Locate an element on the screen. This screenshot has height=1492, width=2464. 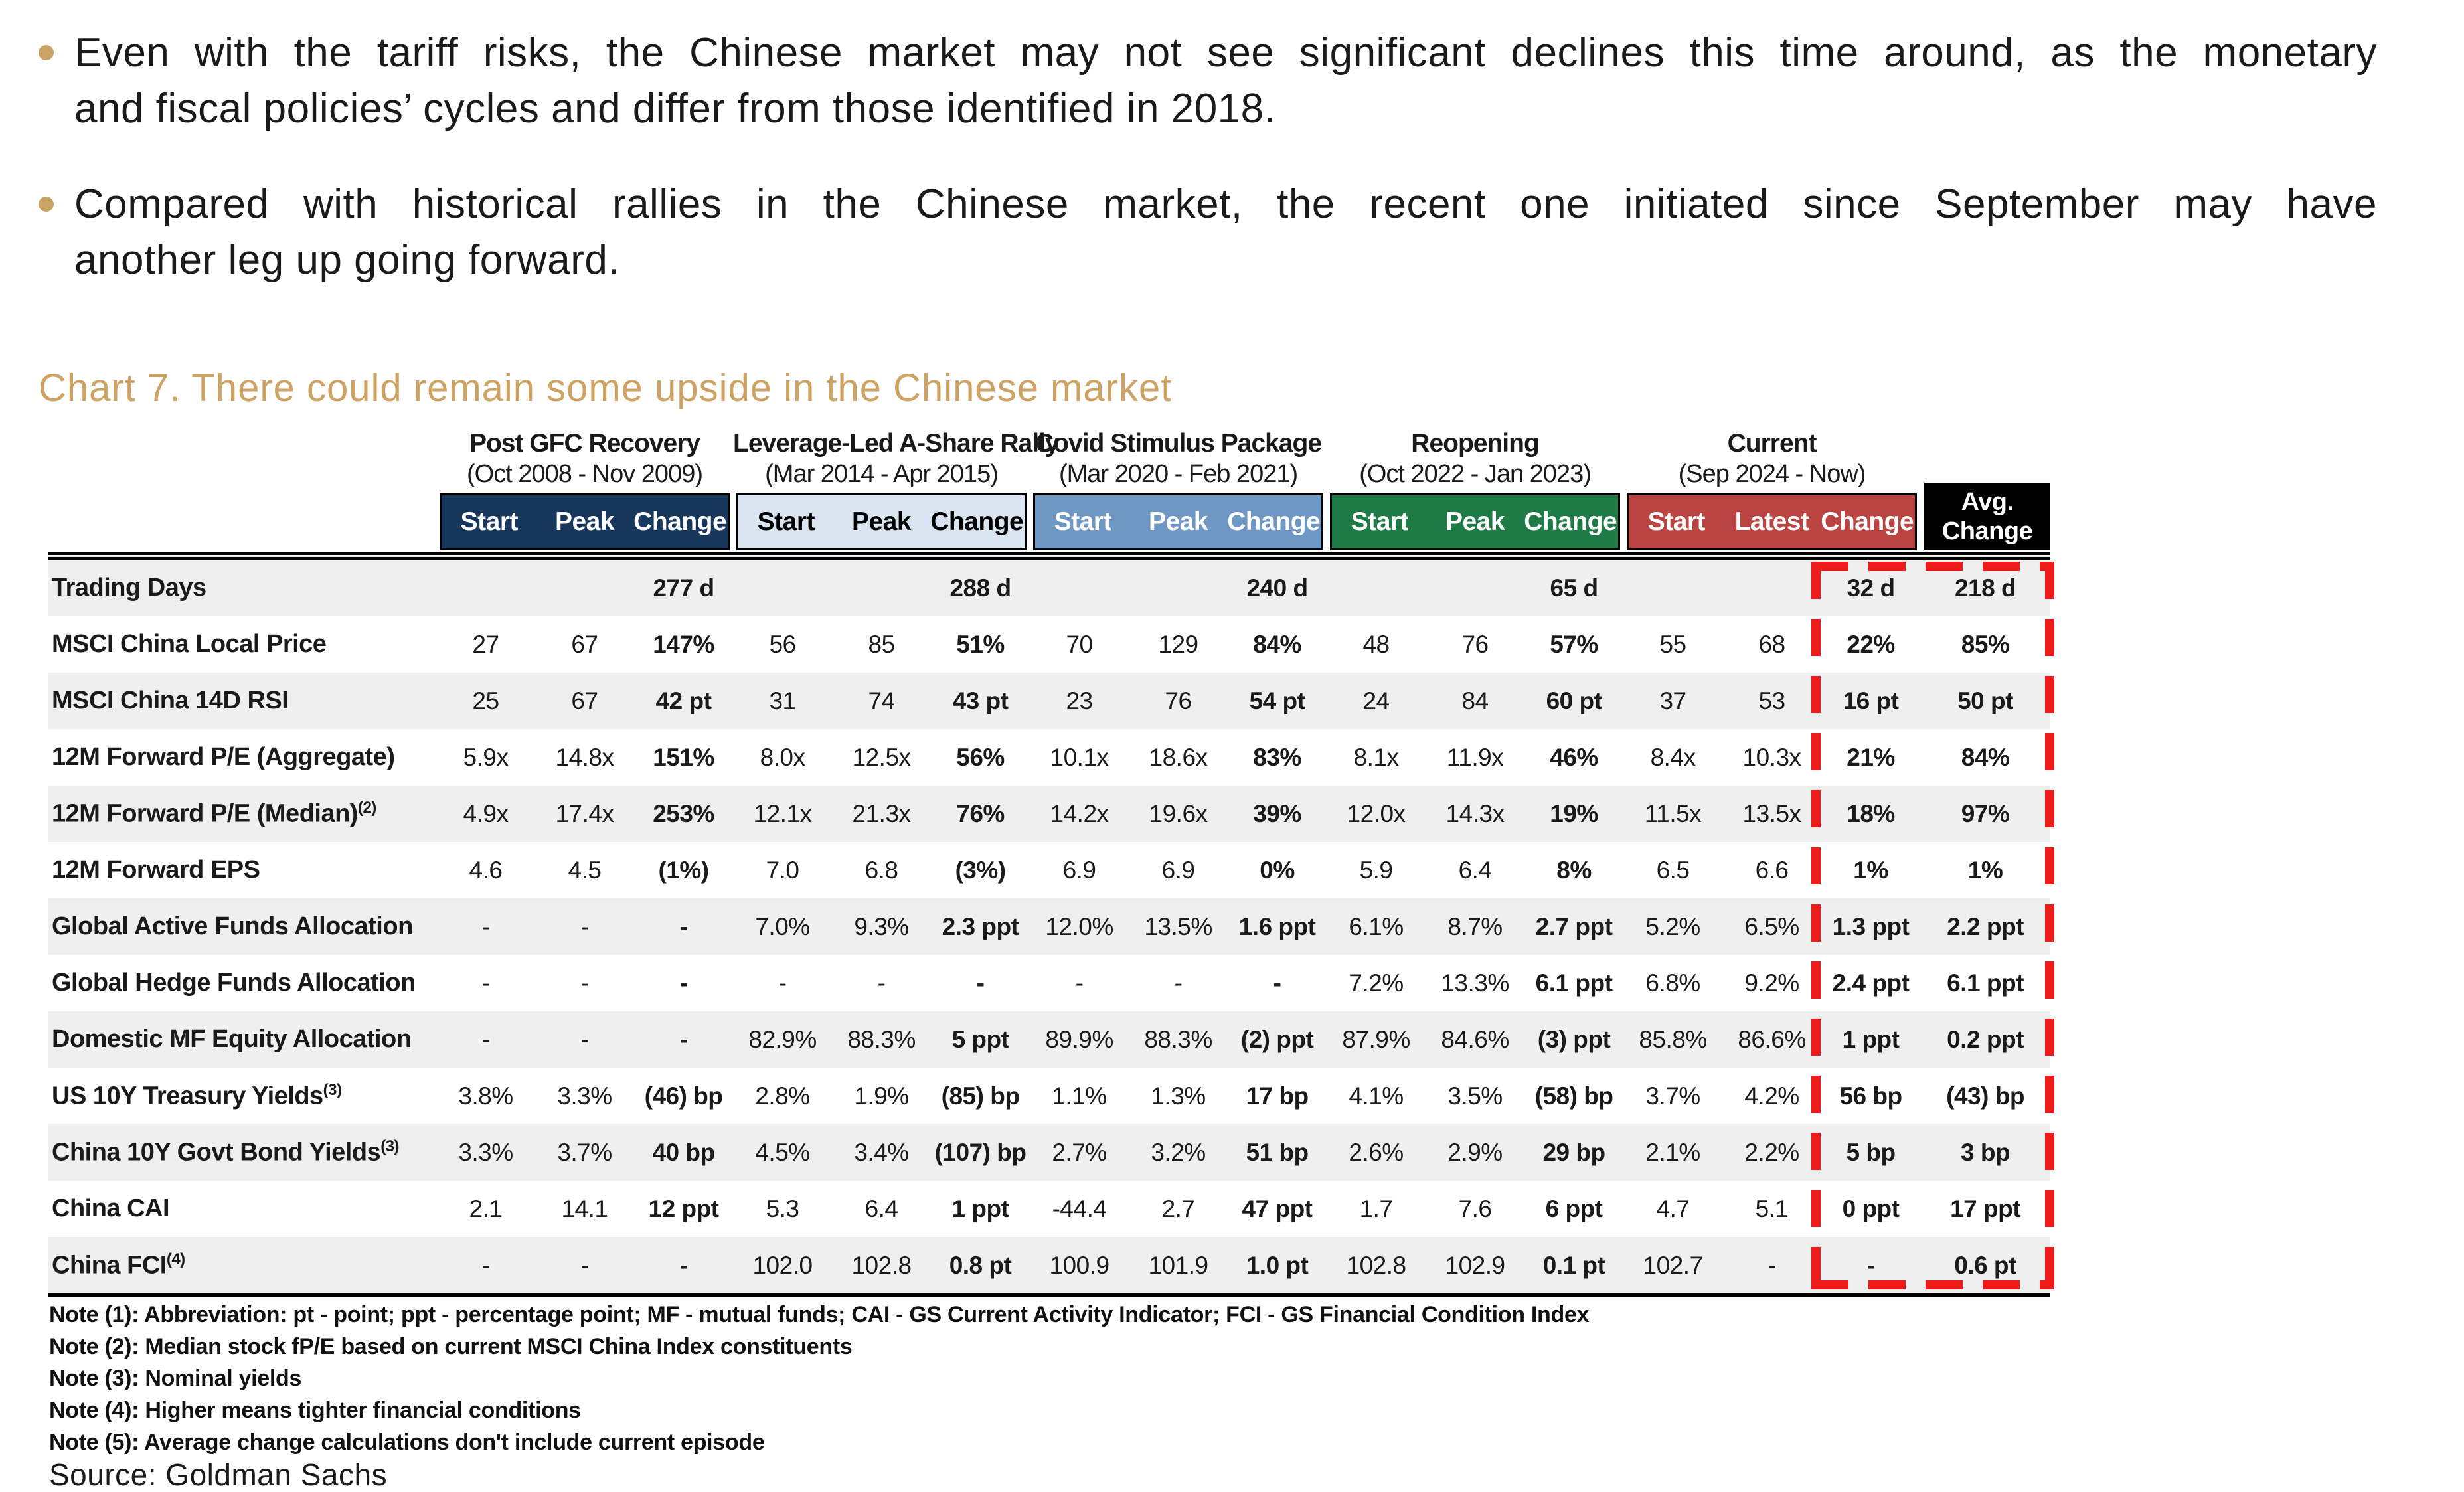
row-label: Global Hedge Funds Allocation is located at coordinates (234, 983).